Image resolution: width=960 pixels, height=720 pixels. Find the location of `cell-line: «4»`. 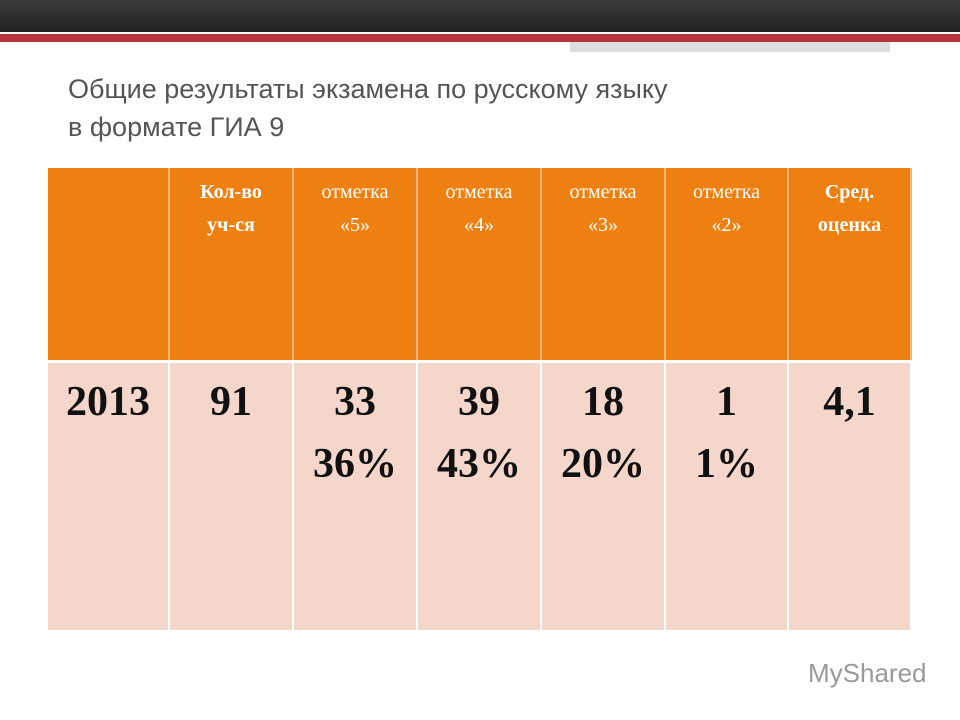

cell-line: «4» is located at coordinates (479, 225).